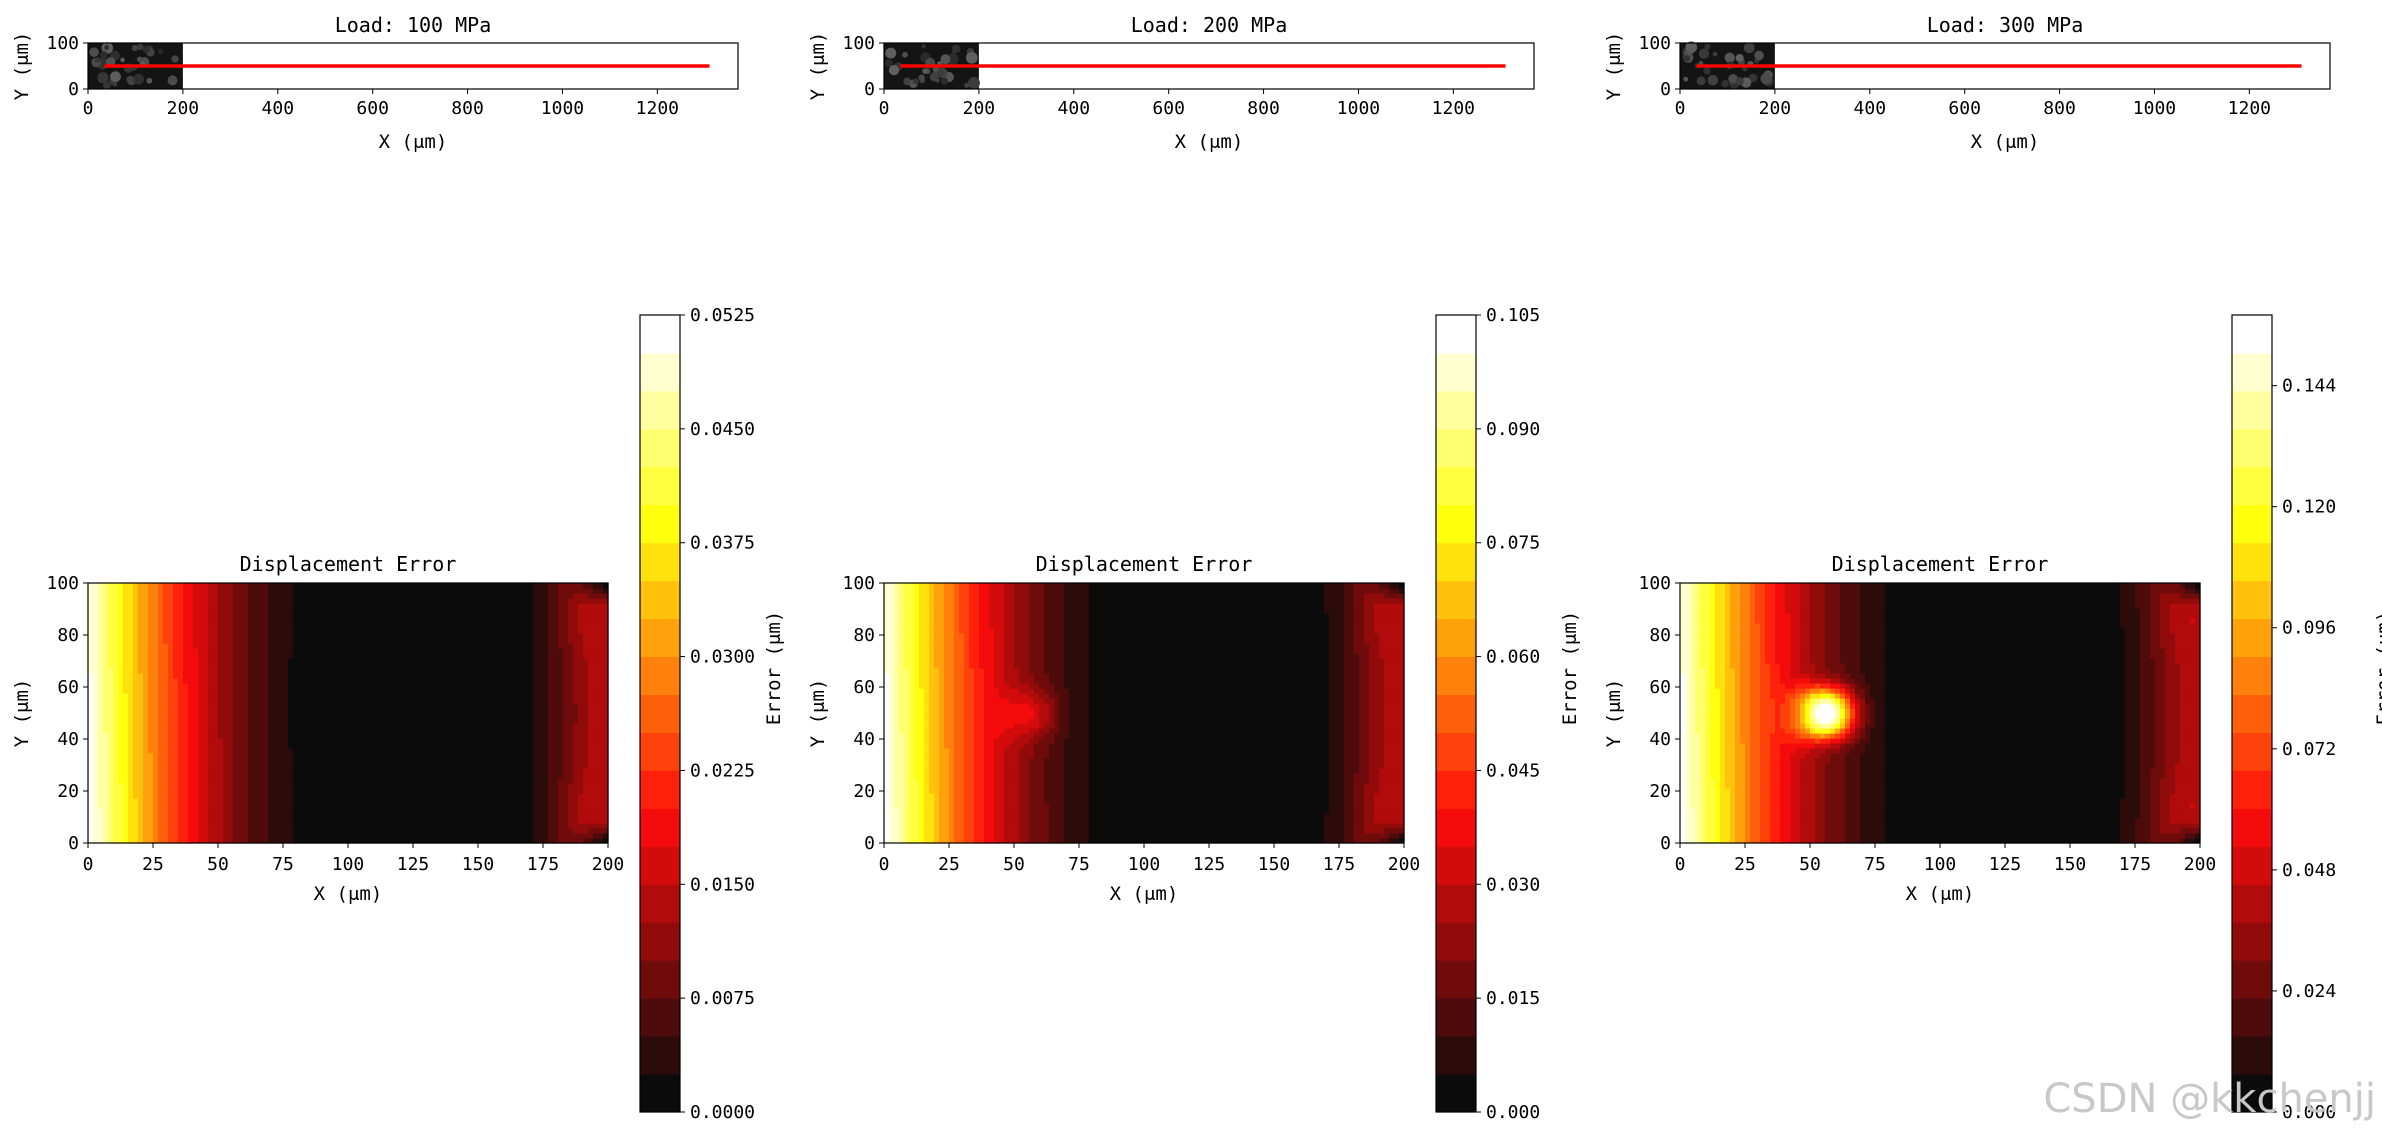 This screenshot has height=1138, width=2382. What do you see at coordinates (1665, 89) in the screenshot?
I see `y-tick-label: 0` at bounding box center [1665, 89].